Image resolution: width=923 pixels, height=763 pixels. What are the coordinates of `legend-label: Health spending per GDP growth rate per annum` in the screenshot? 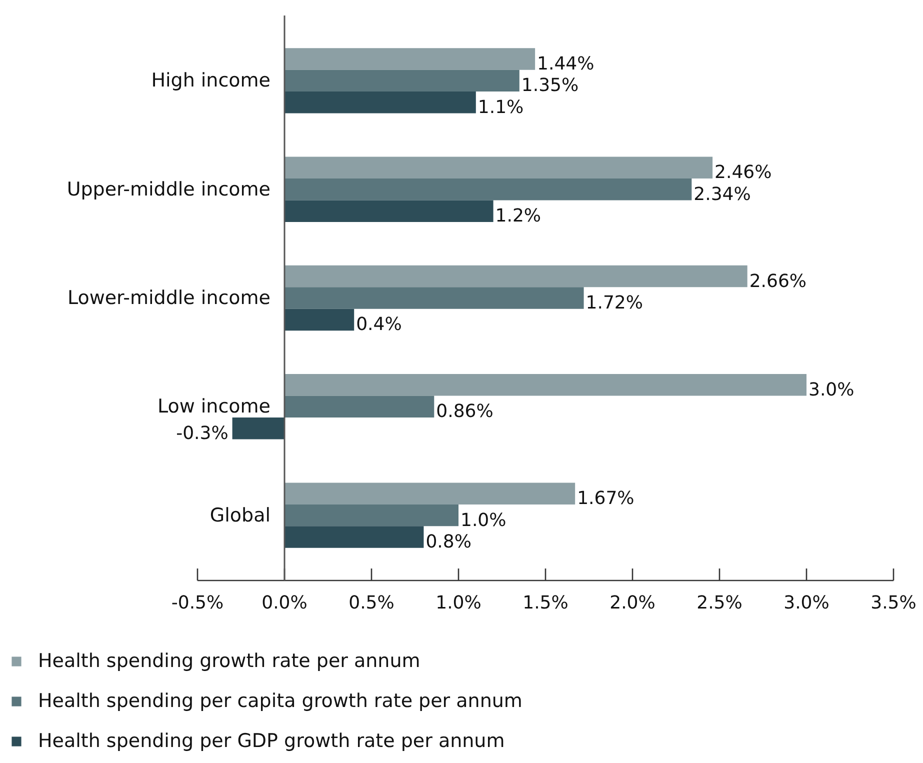 It's located at (271, 741).